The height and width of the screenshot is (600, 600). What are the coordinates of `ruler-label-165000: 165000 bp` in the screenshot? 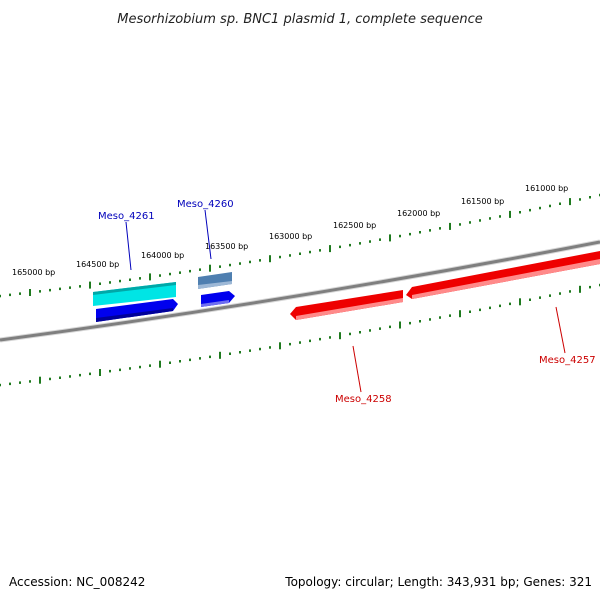 It's located at (33, 272).